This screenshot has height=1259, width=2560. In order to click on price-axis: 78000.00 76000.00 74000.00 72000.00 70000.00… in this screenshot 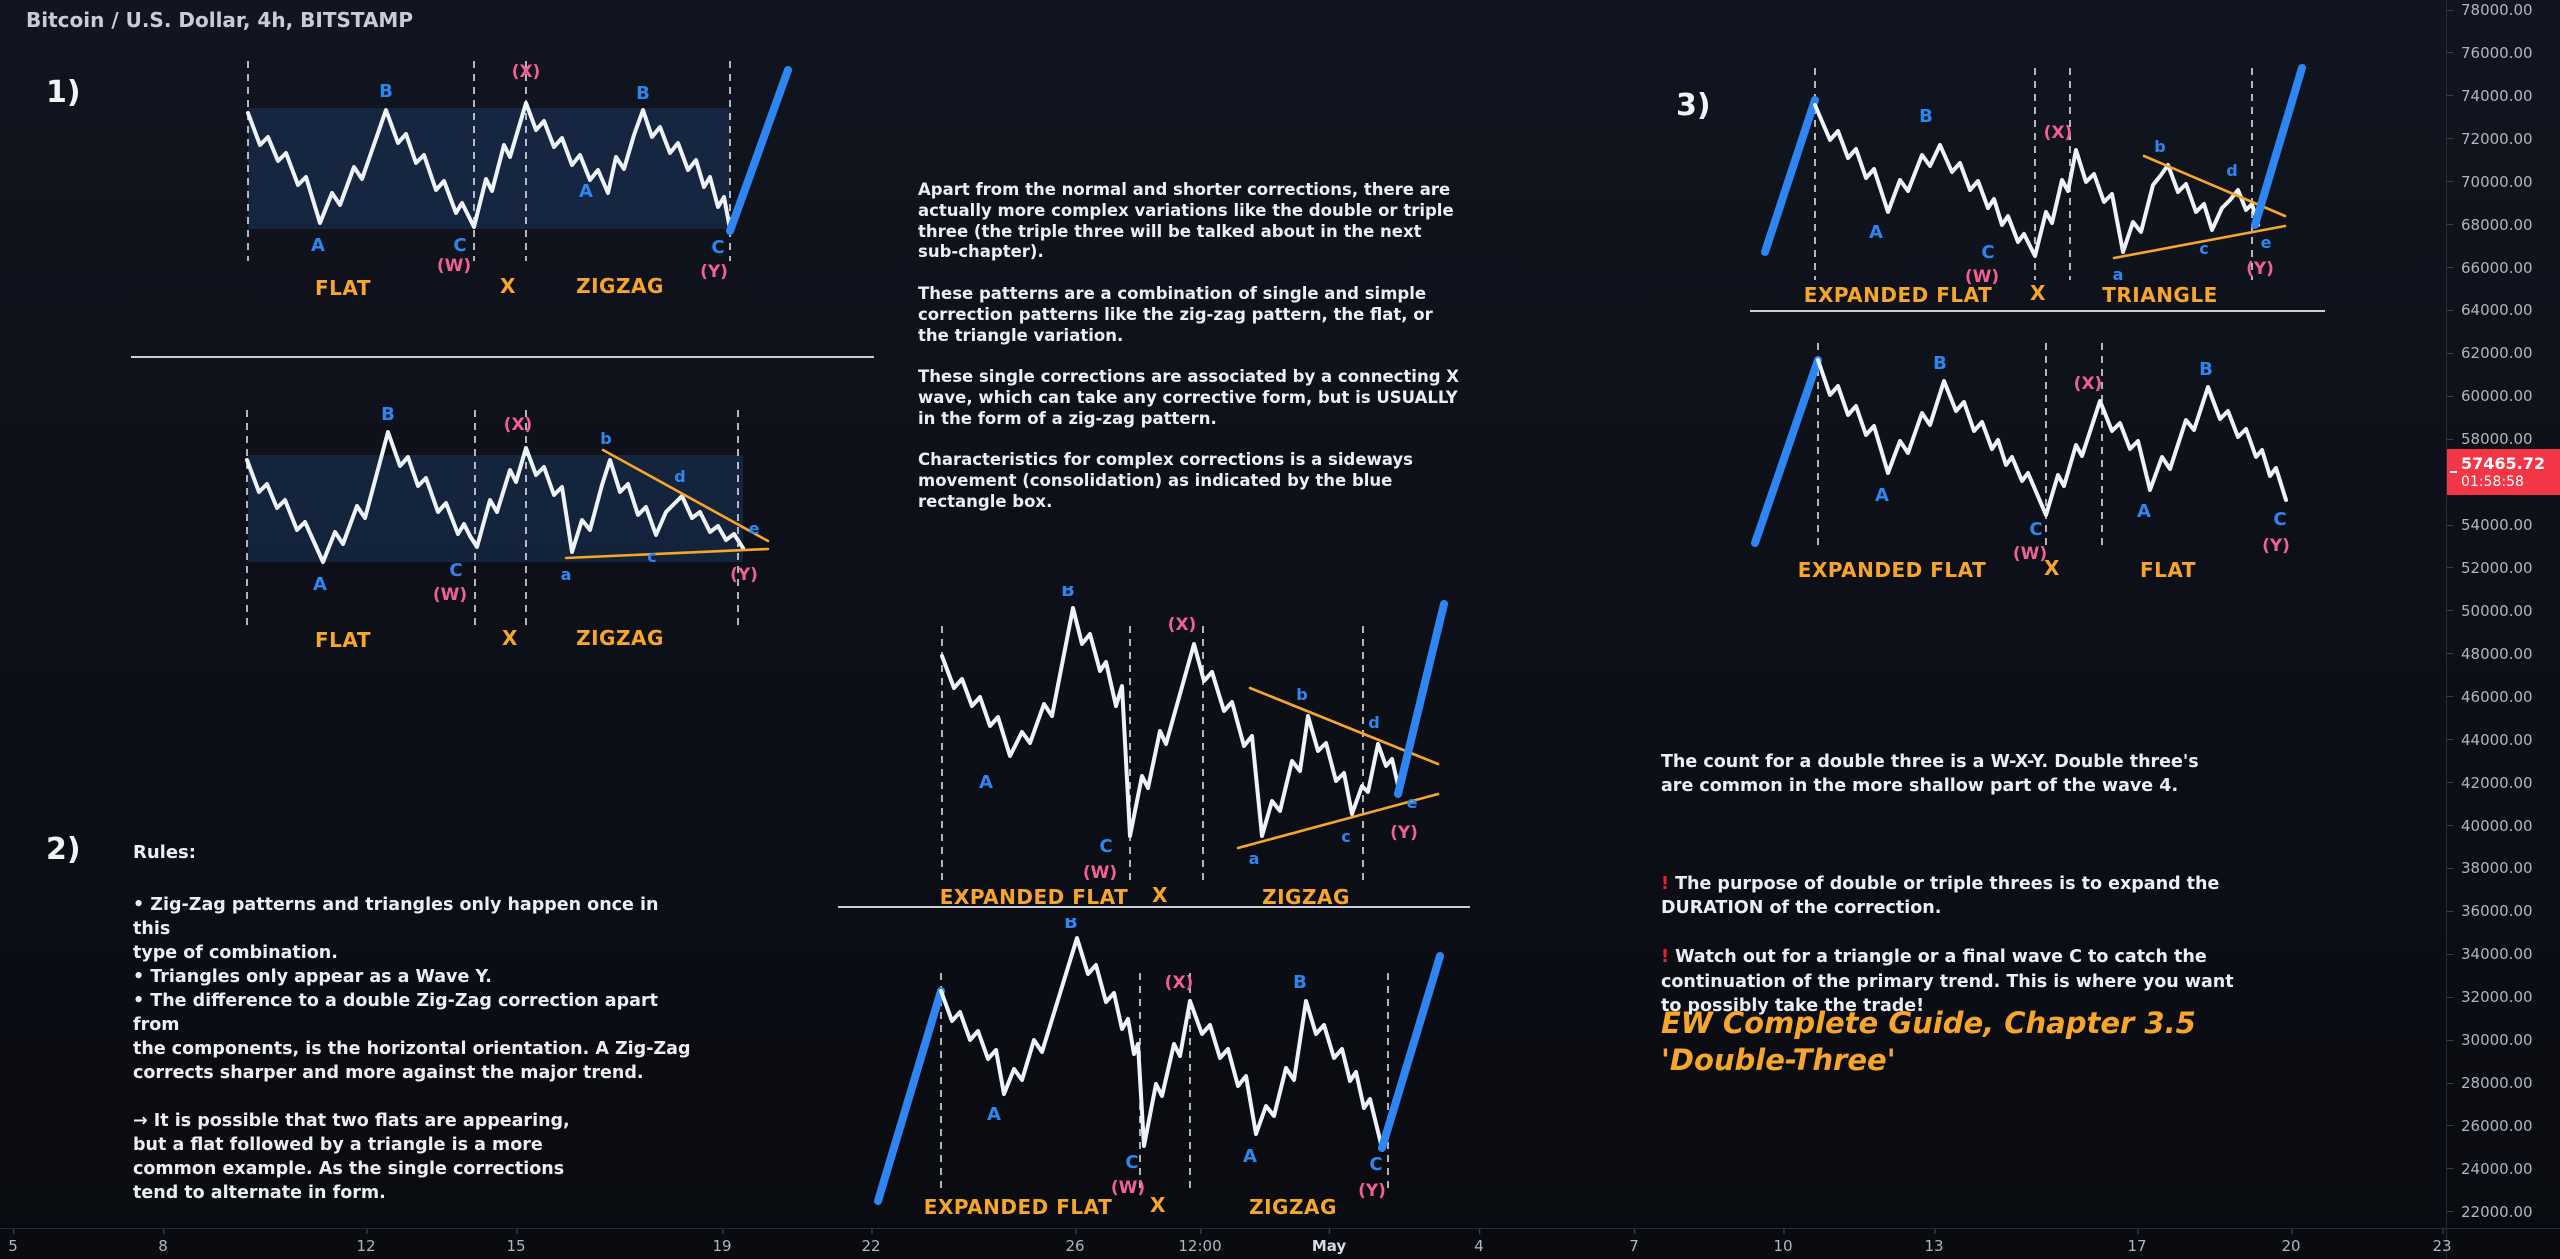, I will do `click(2503, 611)`.